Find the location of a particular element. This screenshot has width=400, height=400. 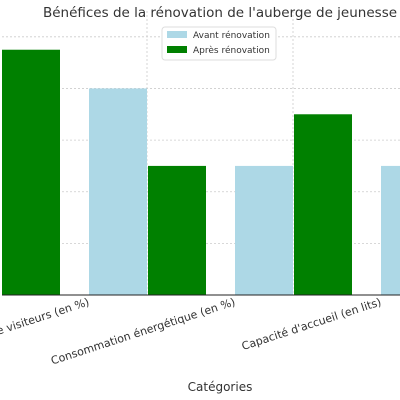

legend-box is located at coordinates (219, 43).